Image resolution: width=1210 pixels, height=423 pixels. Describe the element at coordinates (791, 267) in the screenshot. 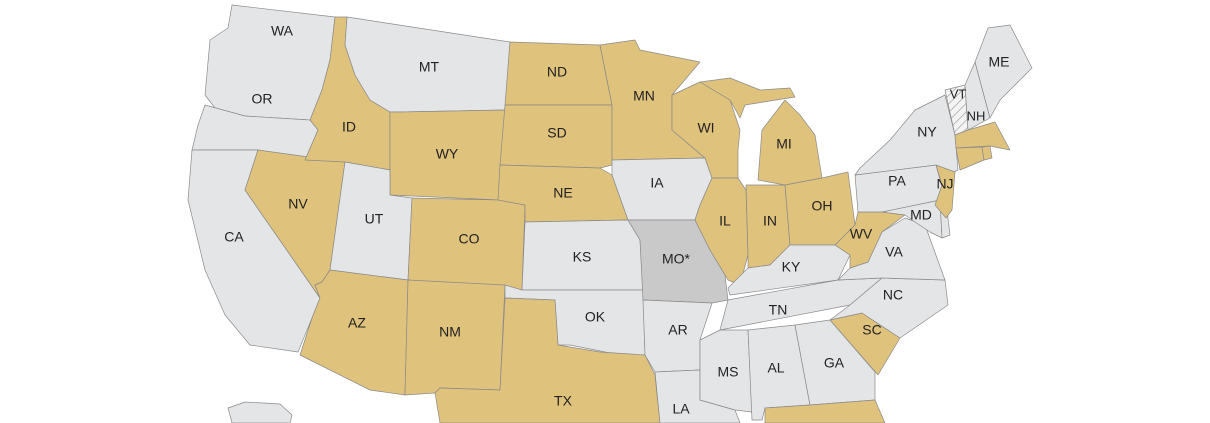

I see `label-ky: KY` at that location.